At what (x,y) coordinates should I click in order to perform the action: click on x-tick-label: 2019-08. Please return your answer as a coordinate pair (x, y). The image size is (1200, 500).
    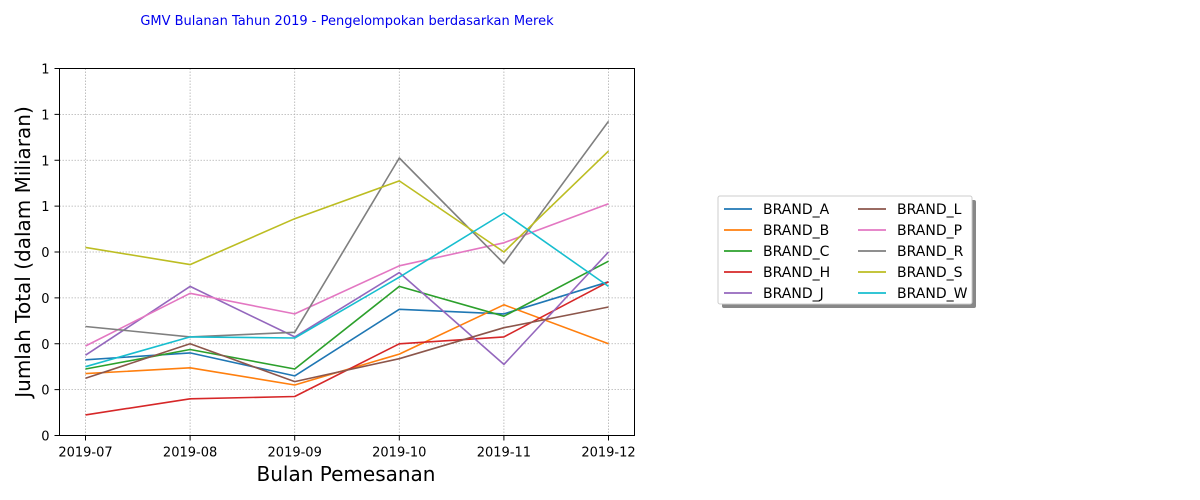
    Looking at the image, I should click on (190, 453).